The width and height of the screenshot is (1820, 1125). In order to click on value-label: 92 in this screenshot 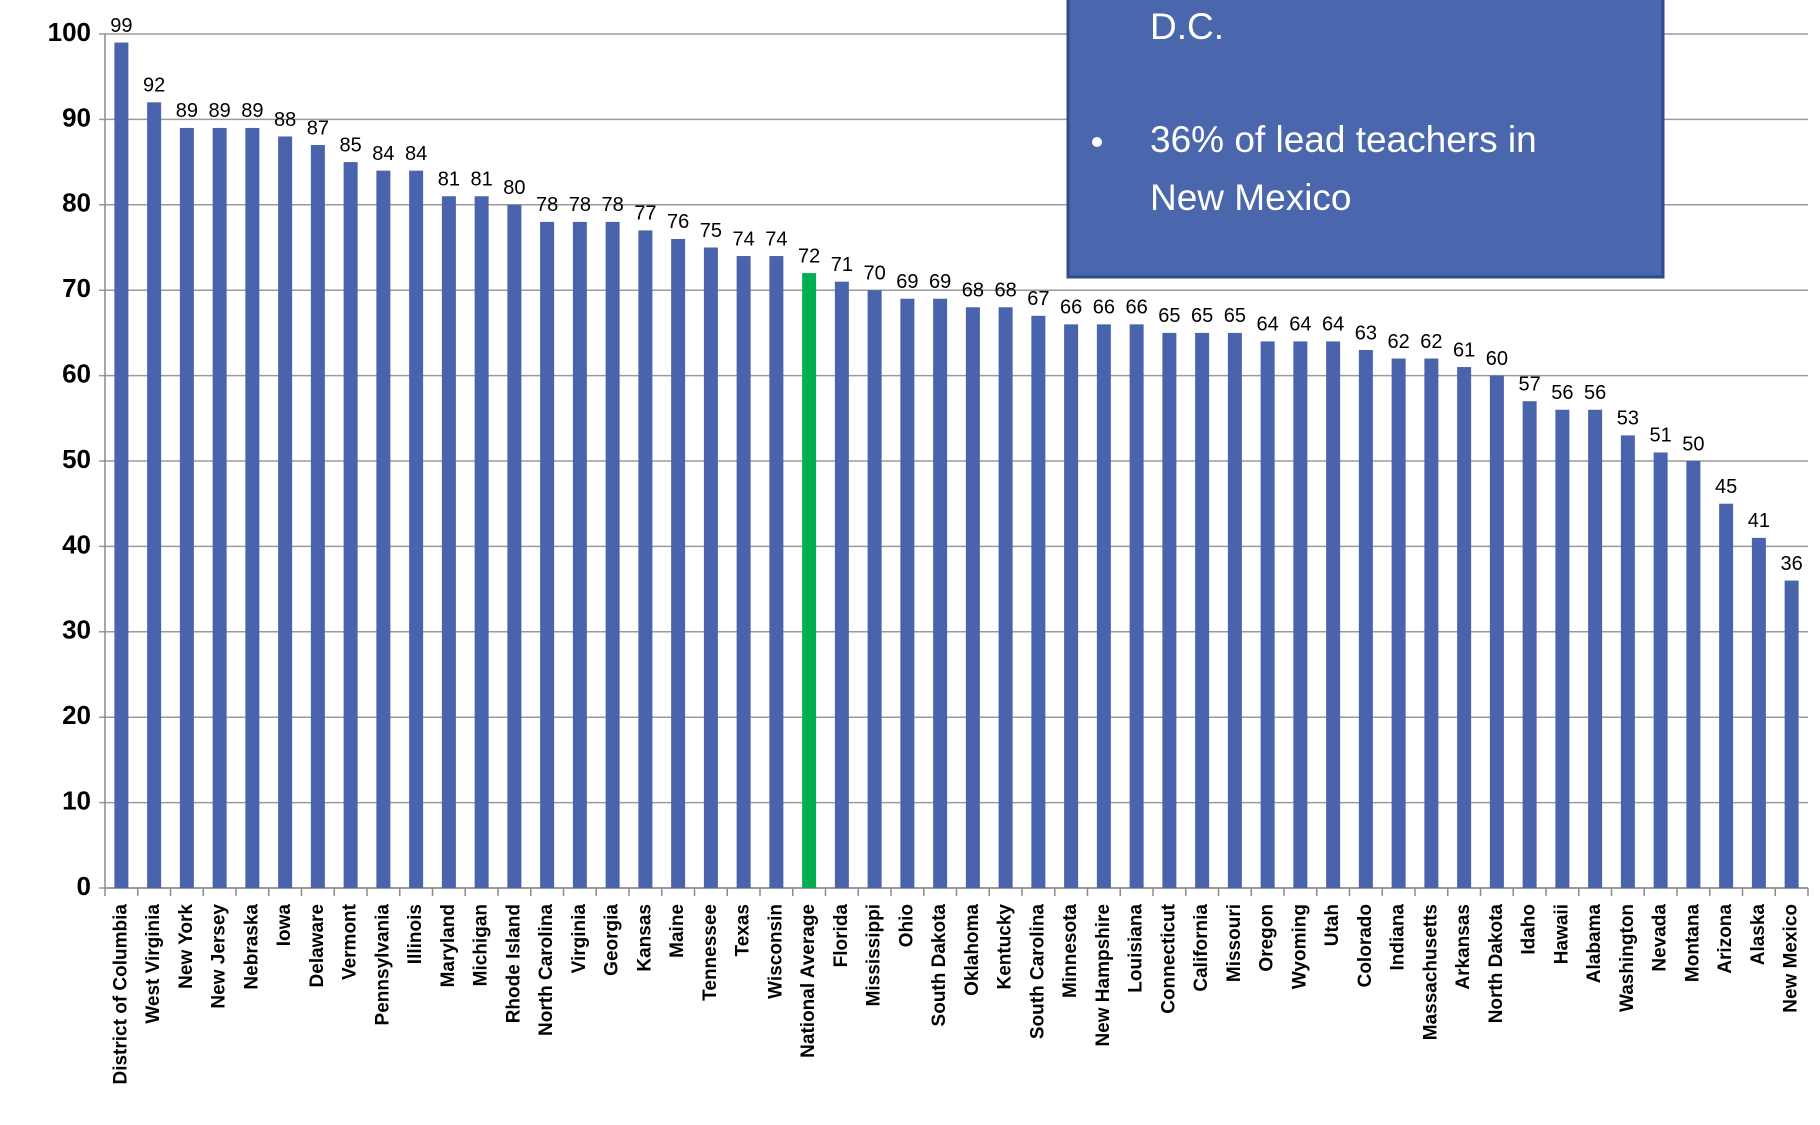, I will do `click(154, 86)`.